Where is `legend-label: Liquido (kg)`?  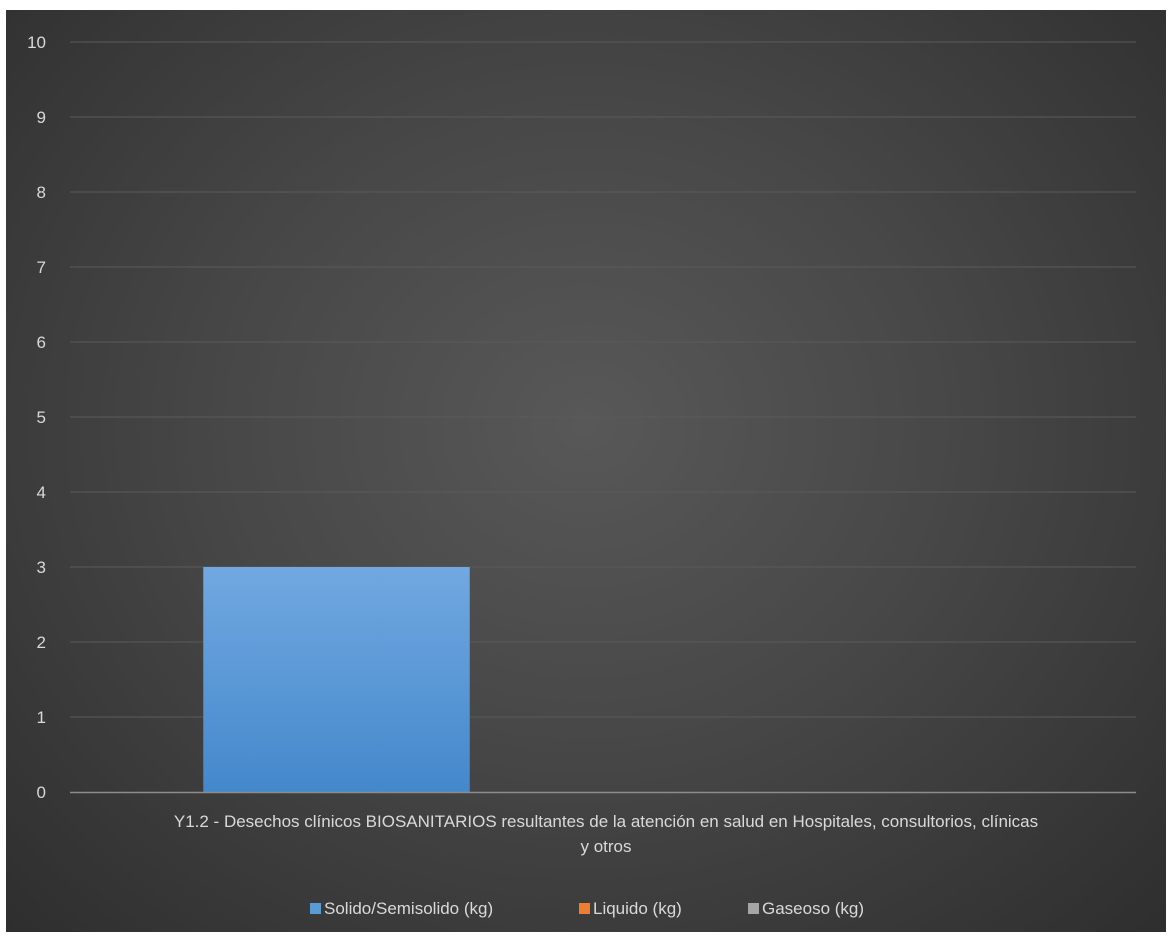
legend-label: Liquido (kg) is located at coordinates (637, 908).